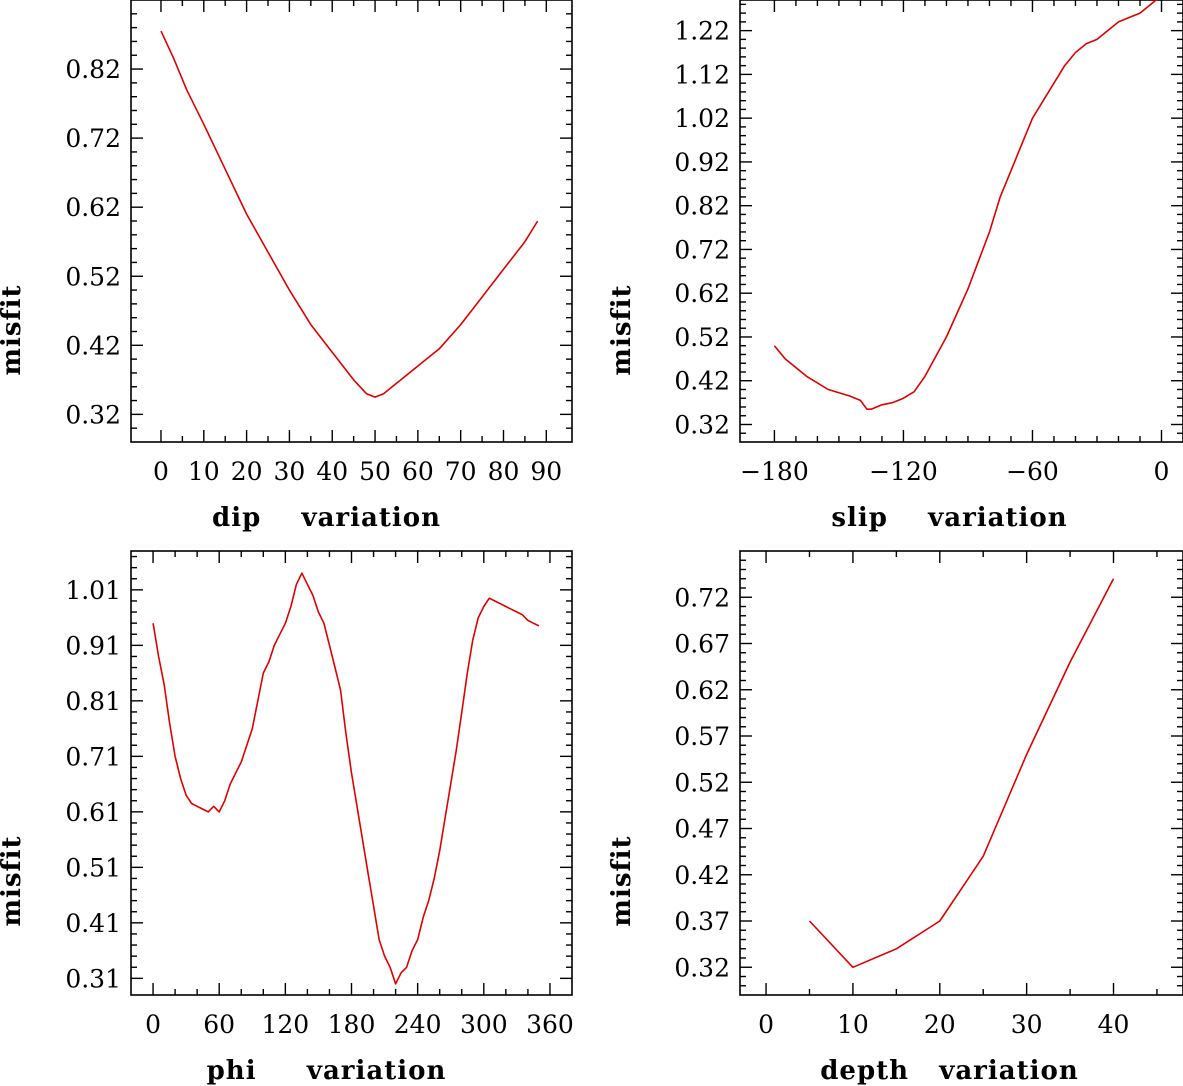 This screenshot has width=1183, height=1086. I want to click on dip-ytick-label: 0.32, so click(93, 414).